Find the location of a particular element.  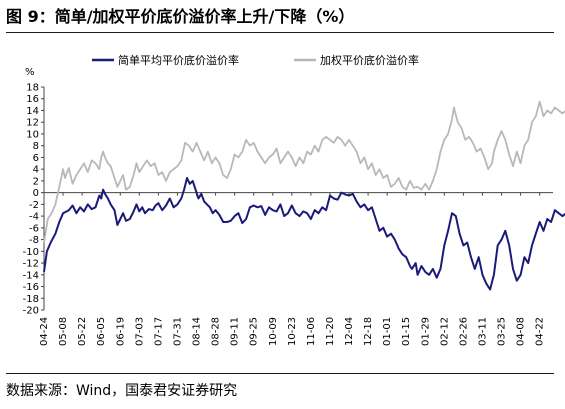

x-tick-label: 11-20 is located at coordinates (330, 331).